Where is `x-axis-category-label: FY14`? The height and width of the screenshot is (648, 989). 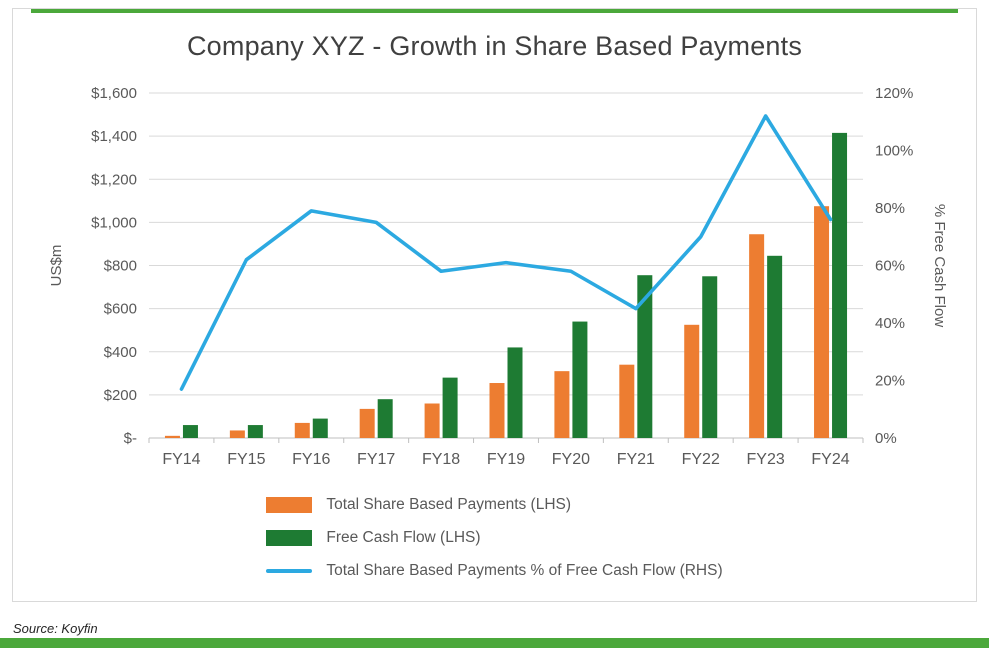 x-axis-category-label: FY14 is located at coordinates (181, 459).